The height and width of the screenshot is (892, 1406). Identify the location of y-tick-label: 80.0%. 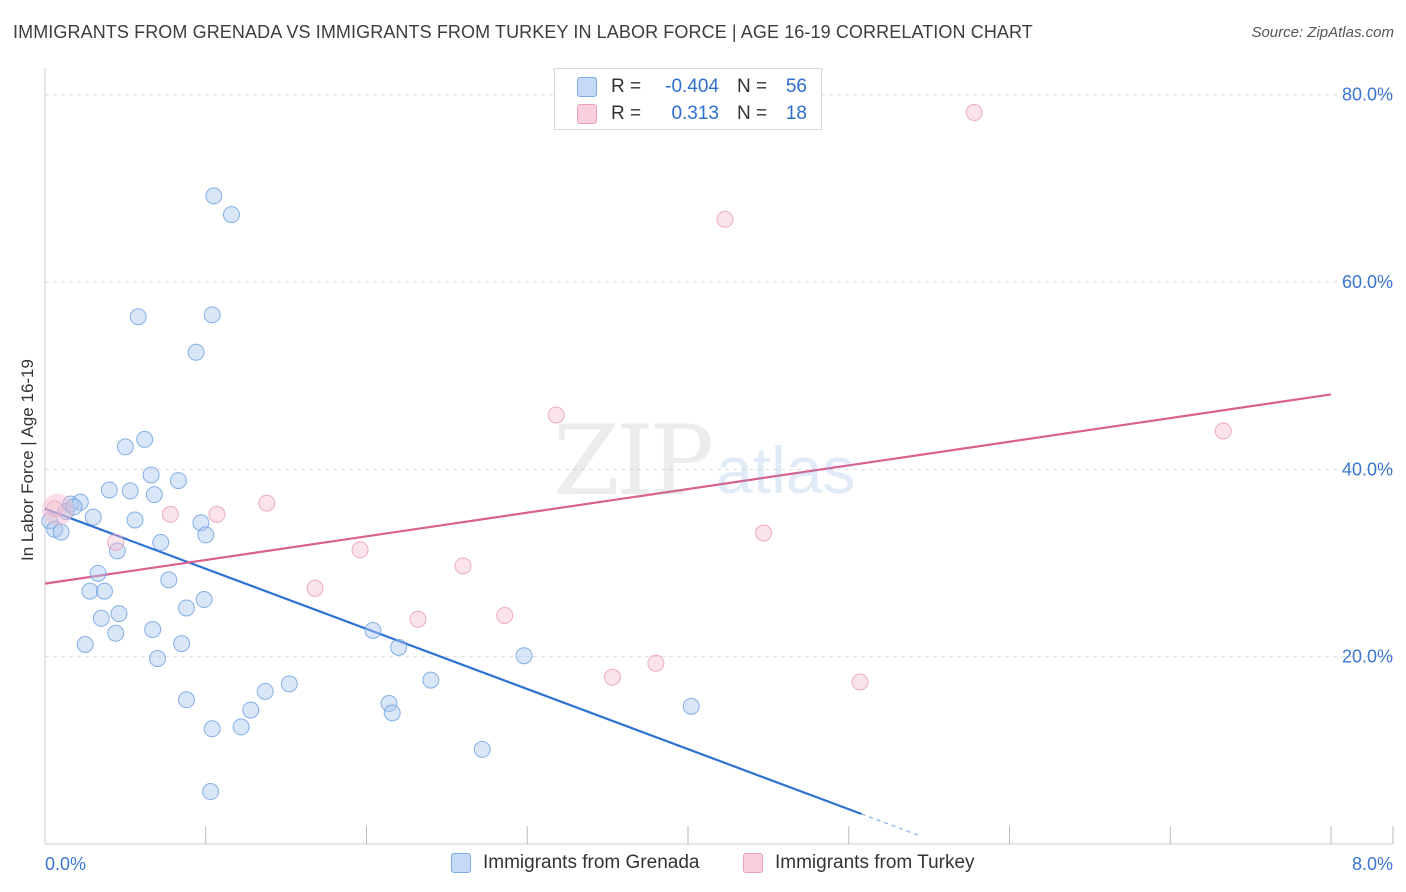
(1367, 95).